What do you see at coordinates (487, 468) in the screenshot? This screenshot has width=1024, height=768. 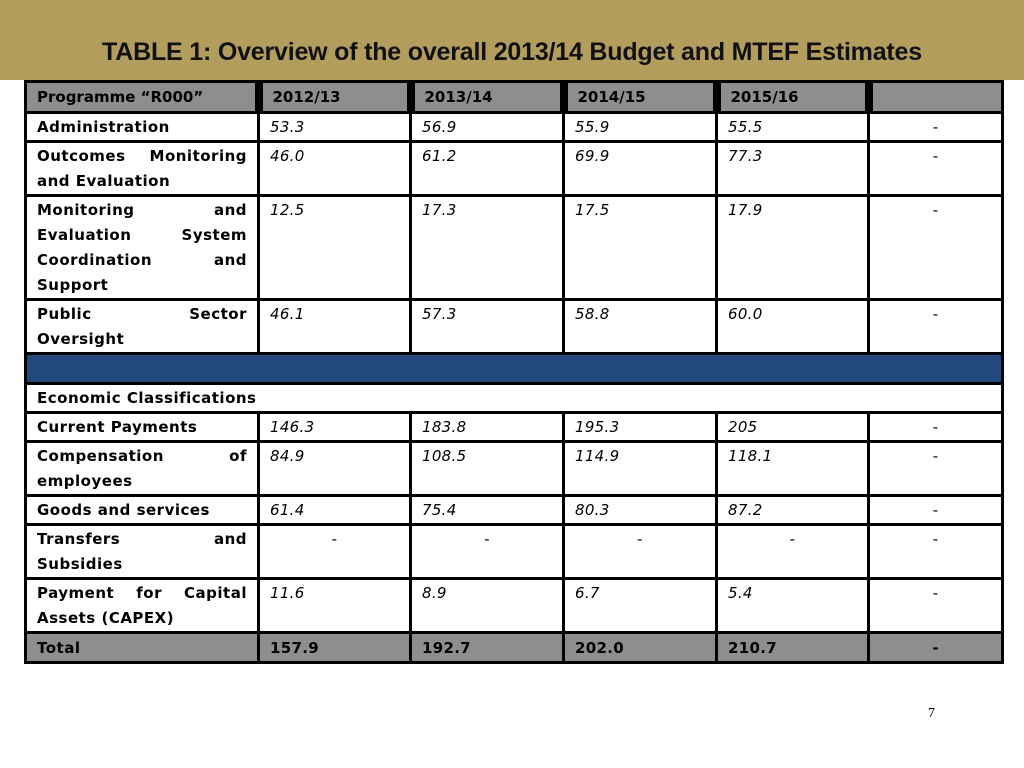 I see `table-cell: 108.5` at bounding box center [487, 468].